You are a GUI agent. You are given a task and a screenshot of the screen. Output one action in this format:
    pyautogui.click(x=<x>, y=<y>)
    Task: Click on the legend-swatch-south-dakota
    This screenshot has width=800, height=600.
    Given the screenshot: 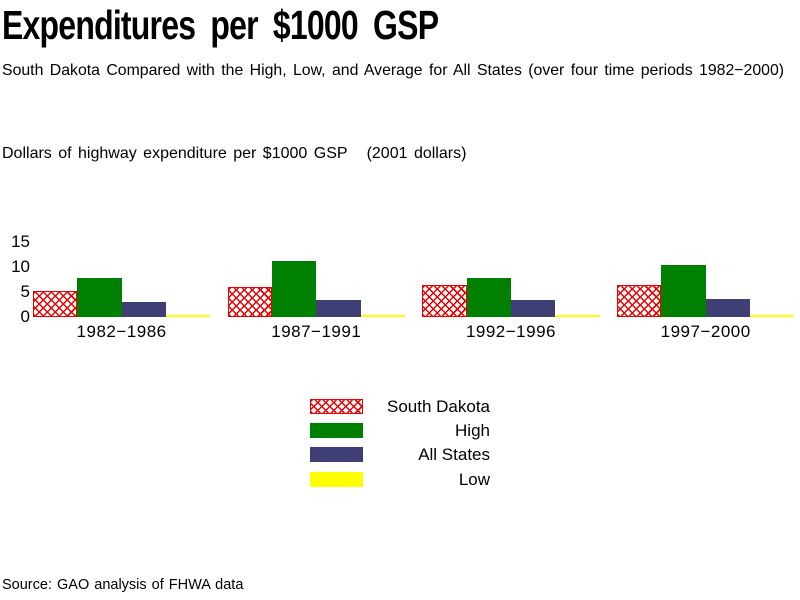 What is the action you would take?
    pyautogui.click(x=336, y=406)
    